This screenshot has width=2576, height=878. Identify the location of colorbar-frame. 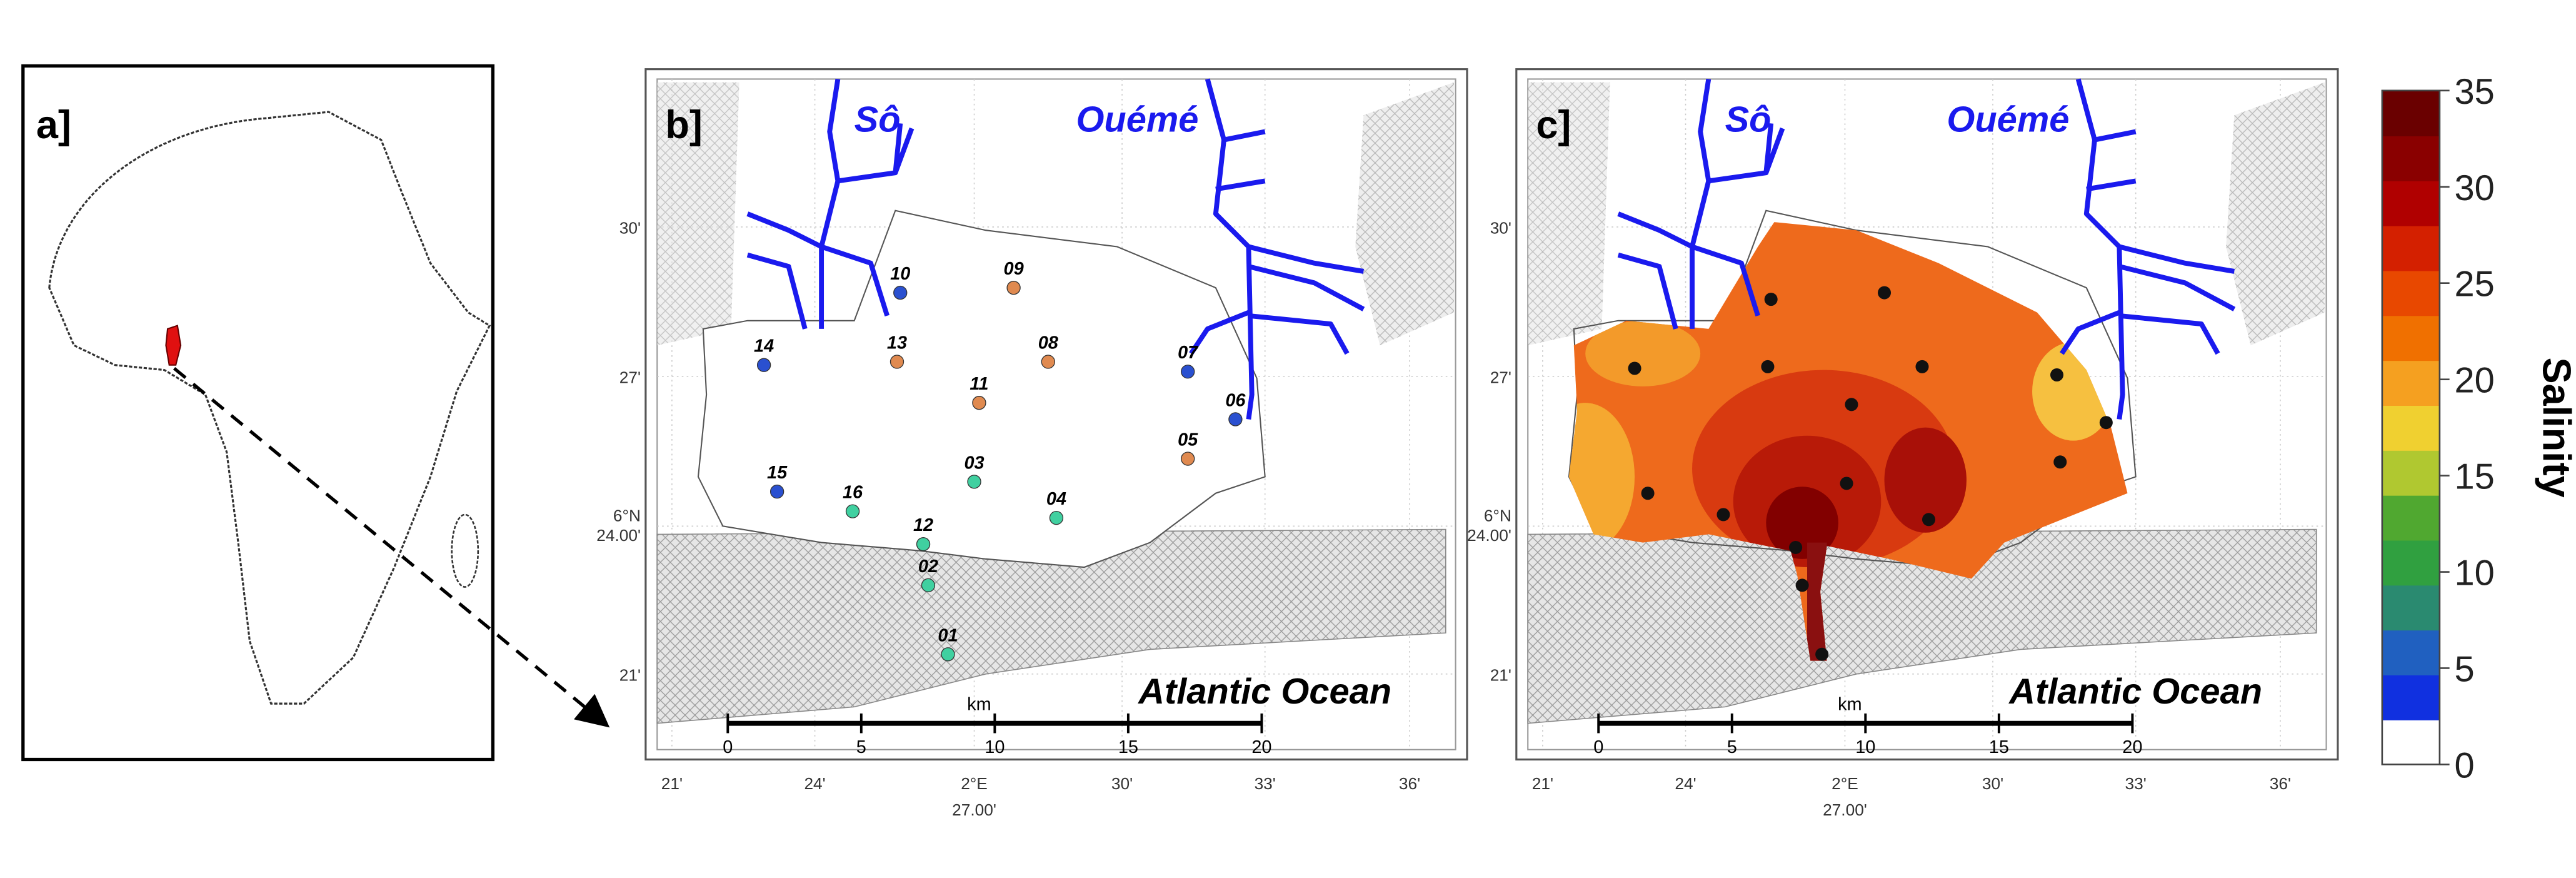
(2411, 427).